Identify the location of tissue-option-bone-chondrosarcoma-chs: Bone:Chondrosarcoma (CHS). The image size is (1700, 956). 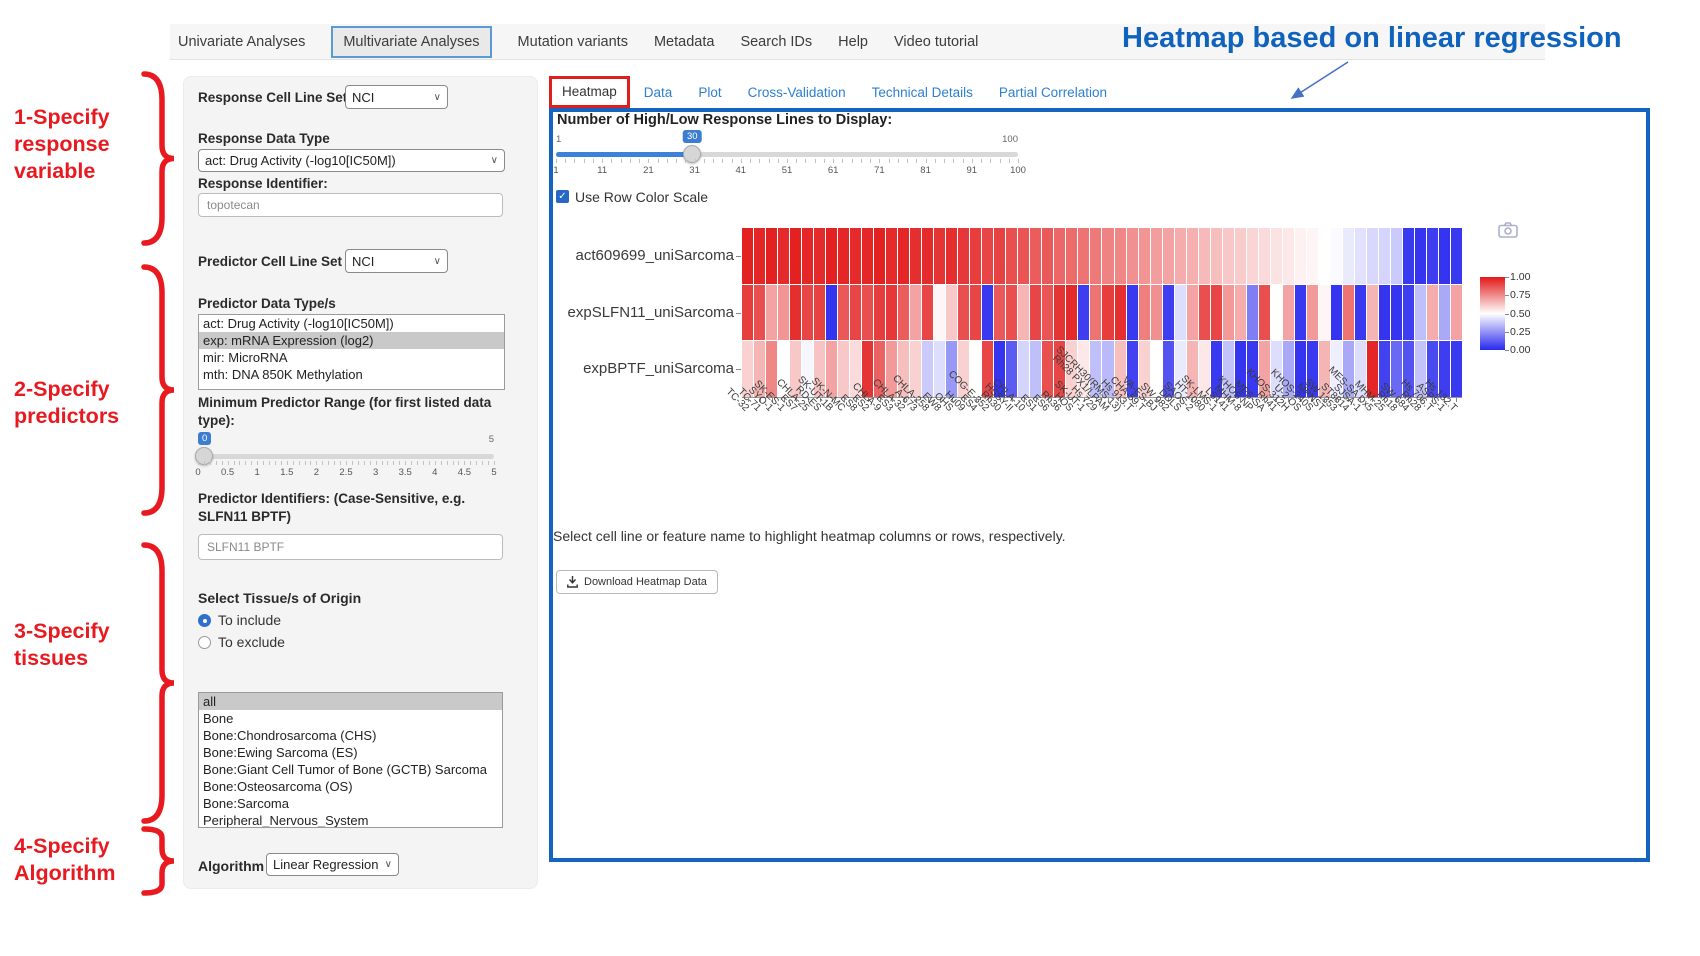
(290, 735).